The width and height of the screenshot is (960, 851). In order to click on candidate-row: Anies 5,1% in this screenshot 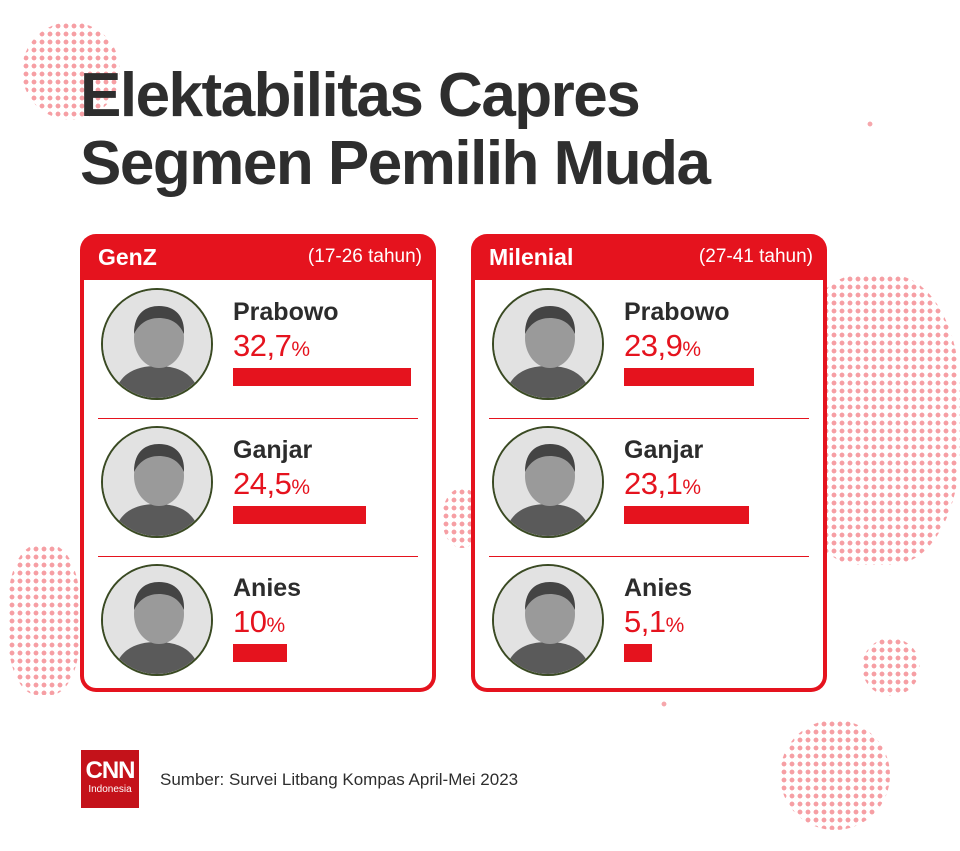, I will do `click(649, 625)`.